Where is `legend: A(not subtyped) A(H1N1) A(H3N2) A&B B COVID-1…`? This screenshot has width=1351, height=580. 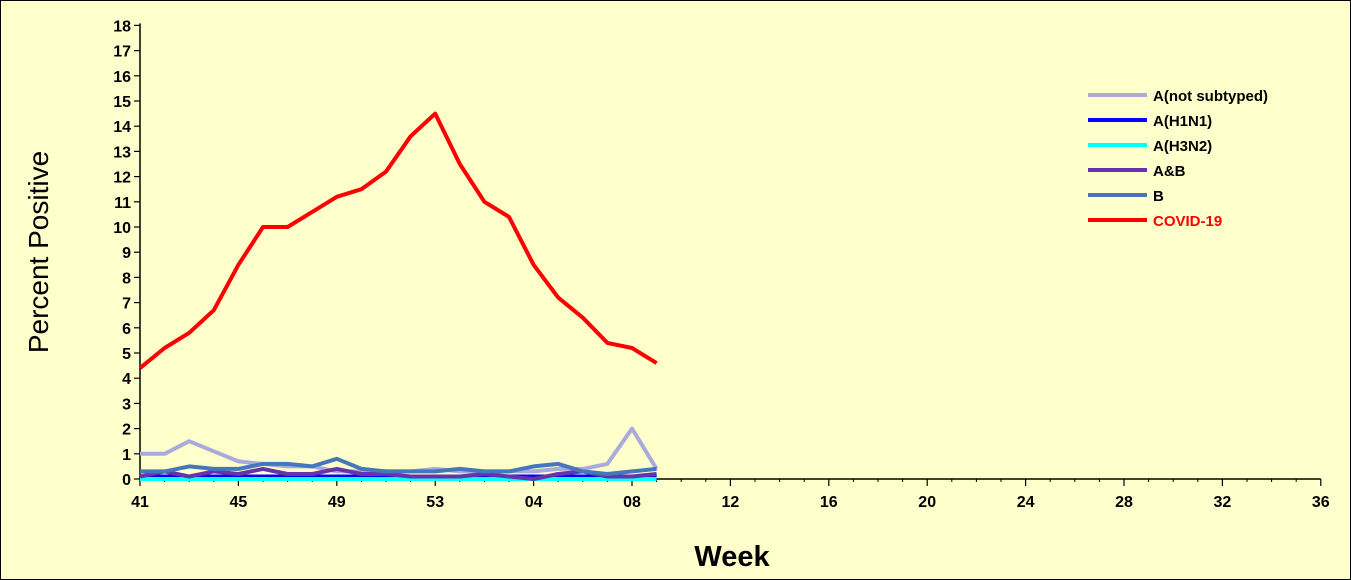 legend: A(not subtyped) A(H1N1) A(H3N2) A&B B COVID-1… is located at coordinates (1178, 159).